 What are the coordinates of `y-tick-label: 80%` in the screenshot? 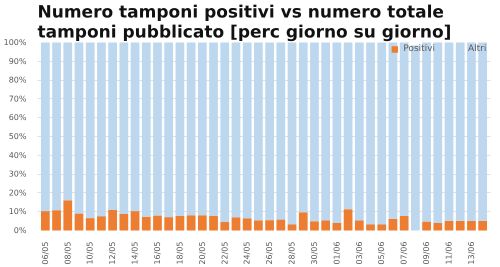 It's located at (17, 80).